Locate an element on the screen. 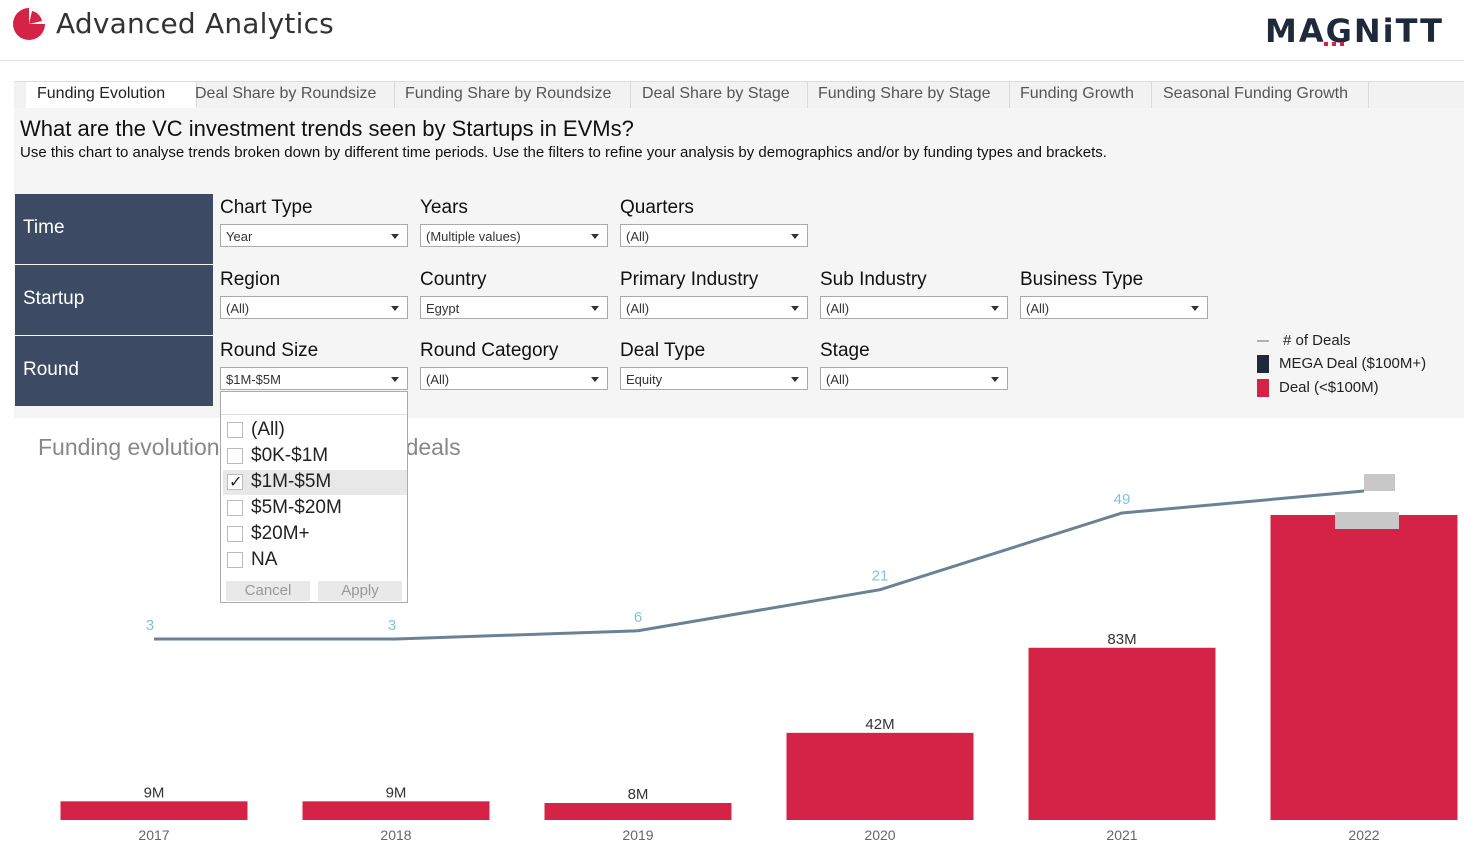 This screenshot has width=1464, height=860. quarters-dropdown: (All) is located at coordinates (714, 235).